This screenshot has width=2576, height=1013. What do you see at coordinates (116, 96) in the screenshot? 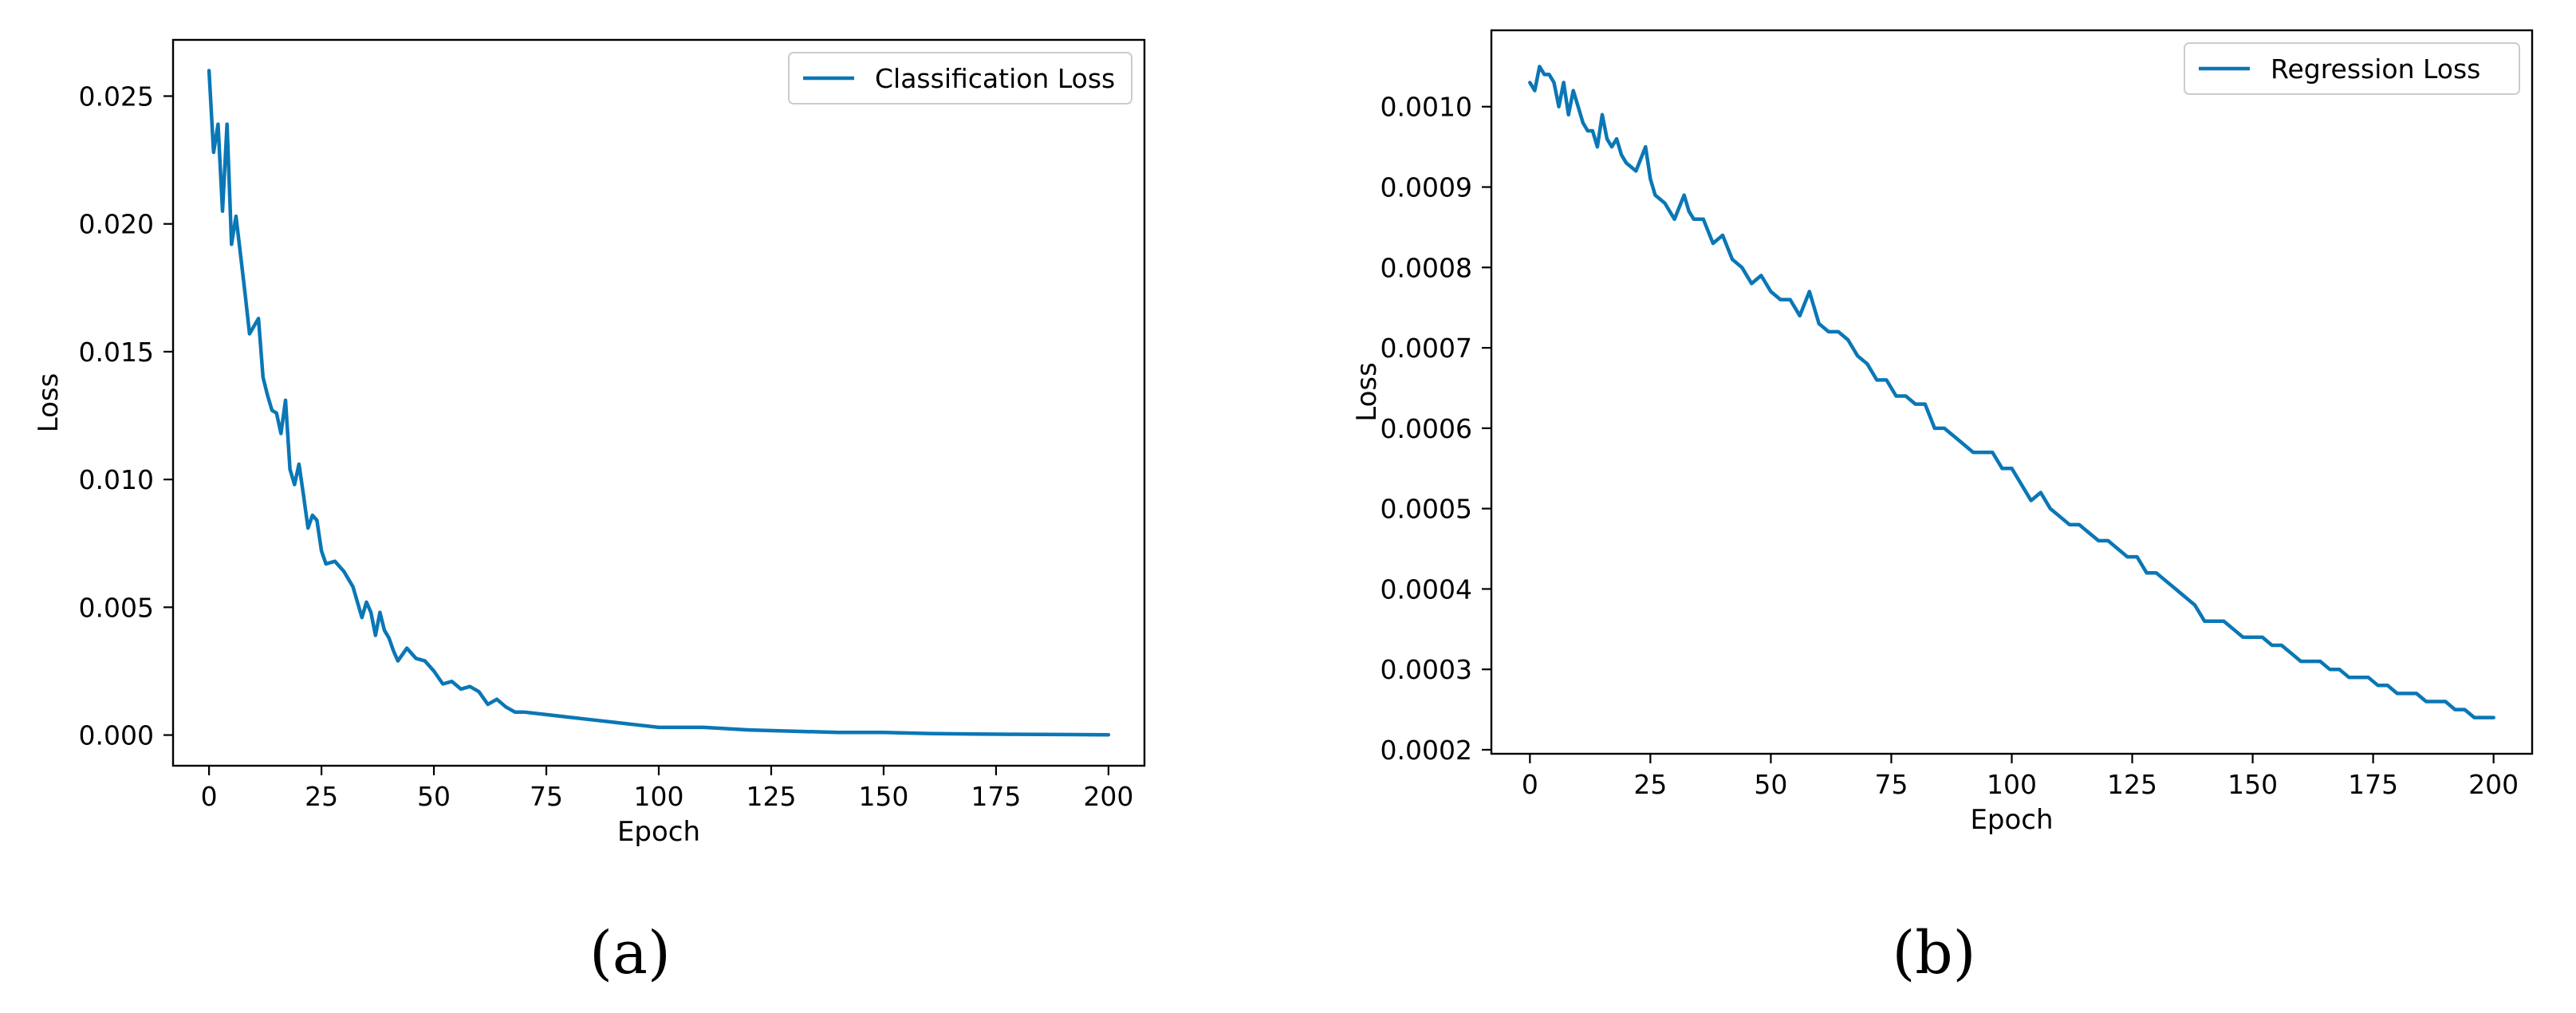
I see `chart-a-y-tick-label-5: 0.025` at bounding box center [116, 96].